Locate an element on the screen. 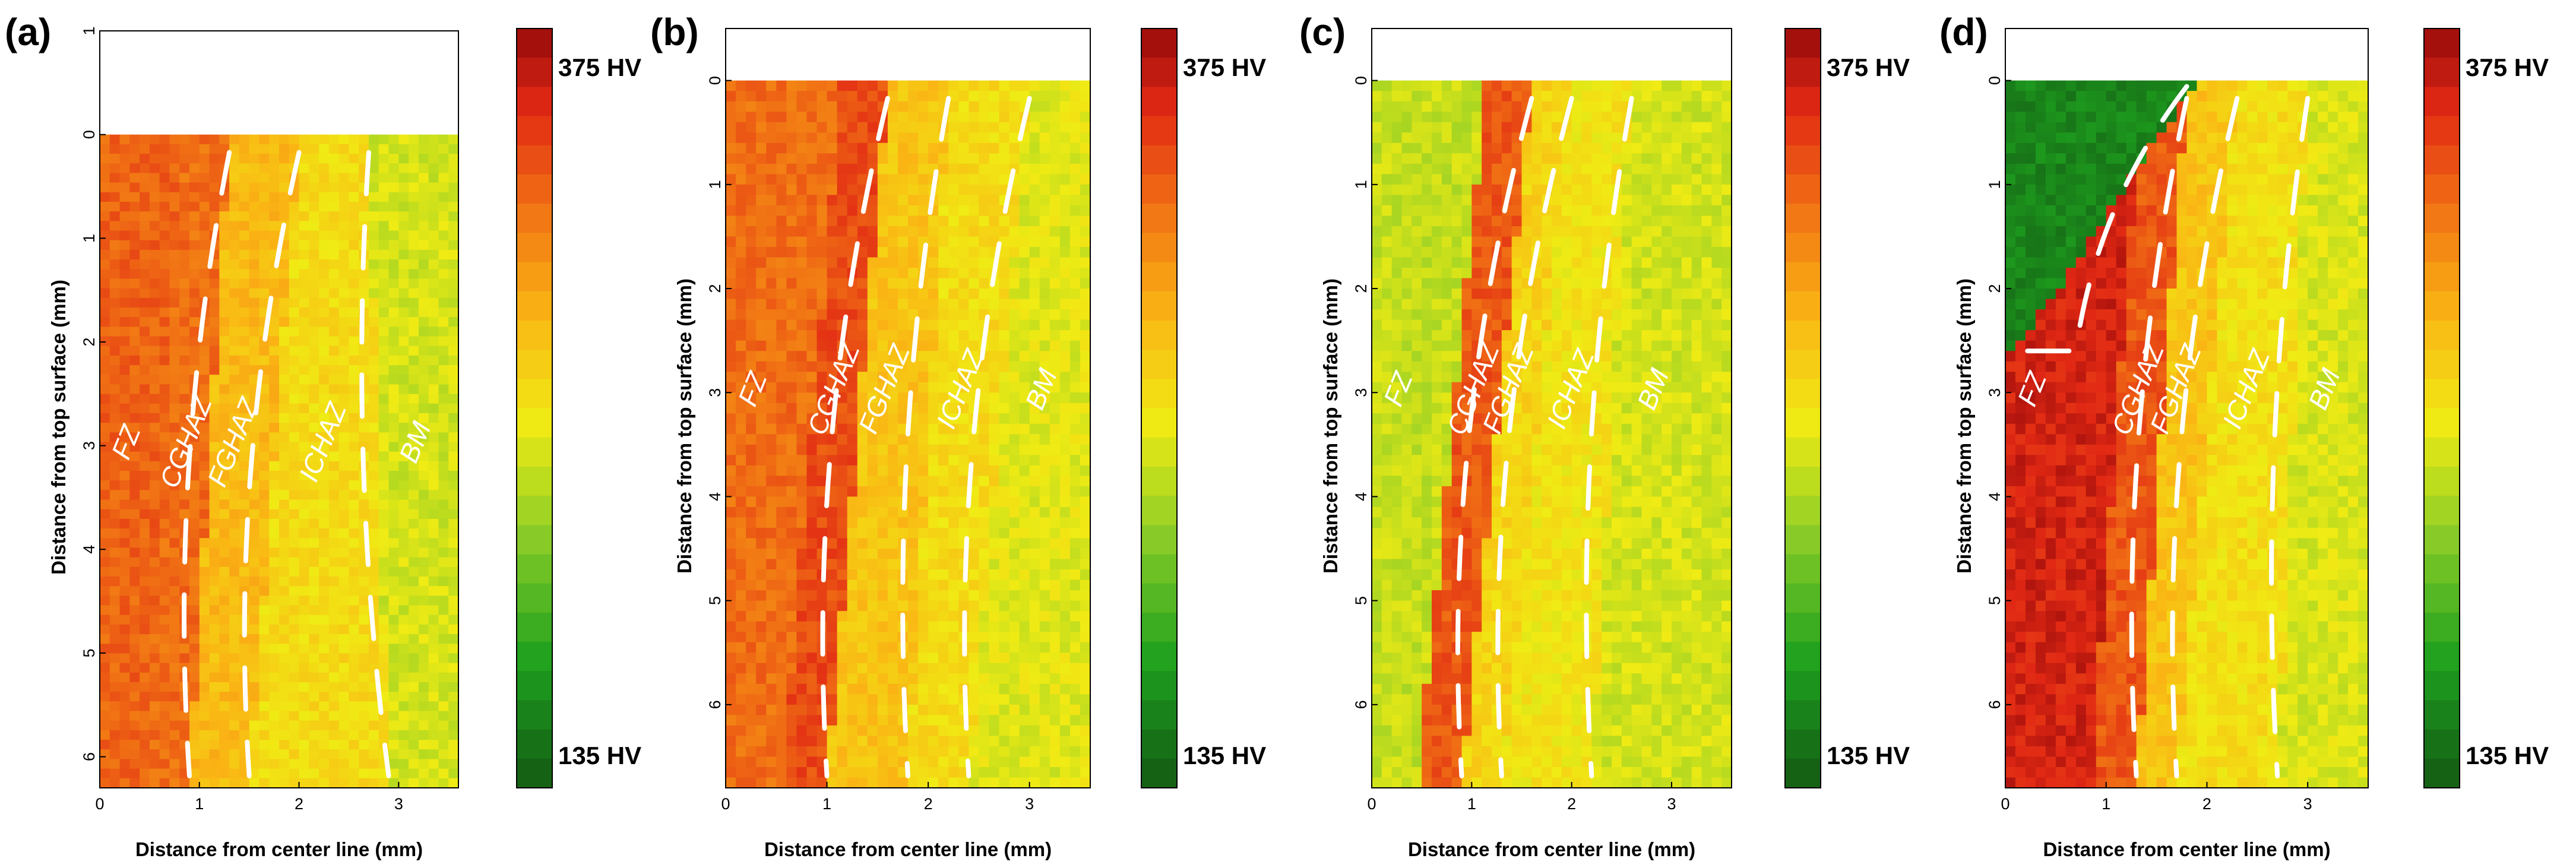 This screenshot has width=2576, height=868. colorbar-step is located at coordinates (534, 131).